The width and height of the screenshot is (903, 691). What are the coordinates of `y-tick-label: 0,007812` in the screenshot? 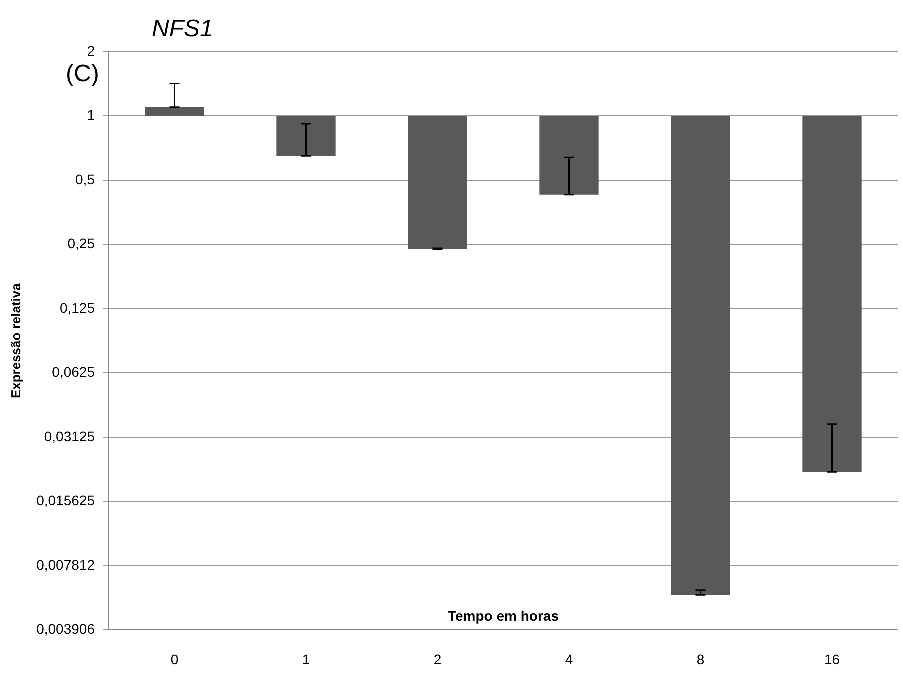 It's located at (66, 564).